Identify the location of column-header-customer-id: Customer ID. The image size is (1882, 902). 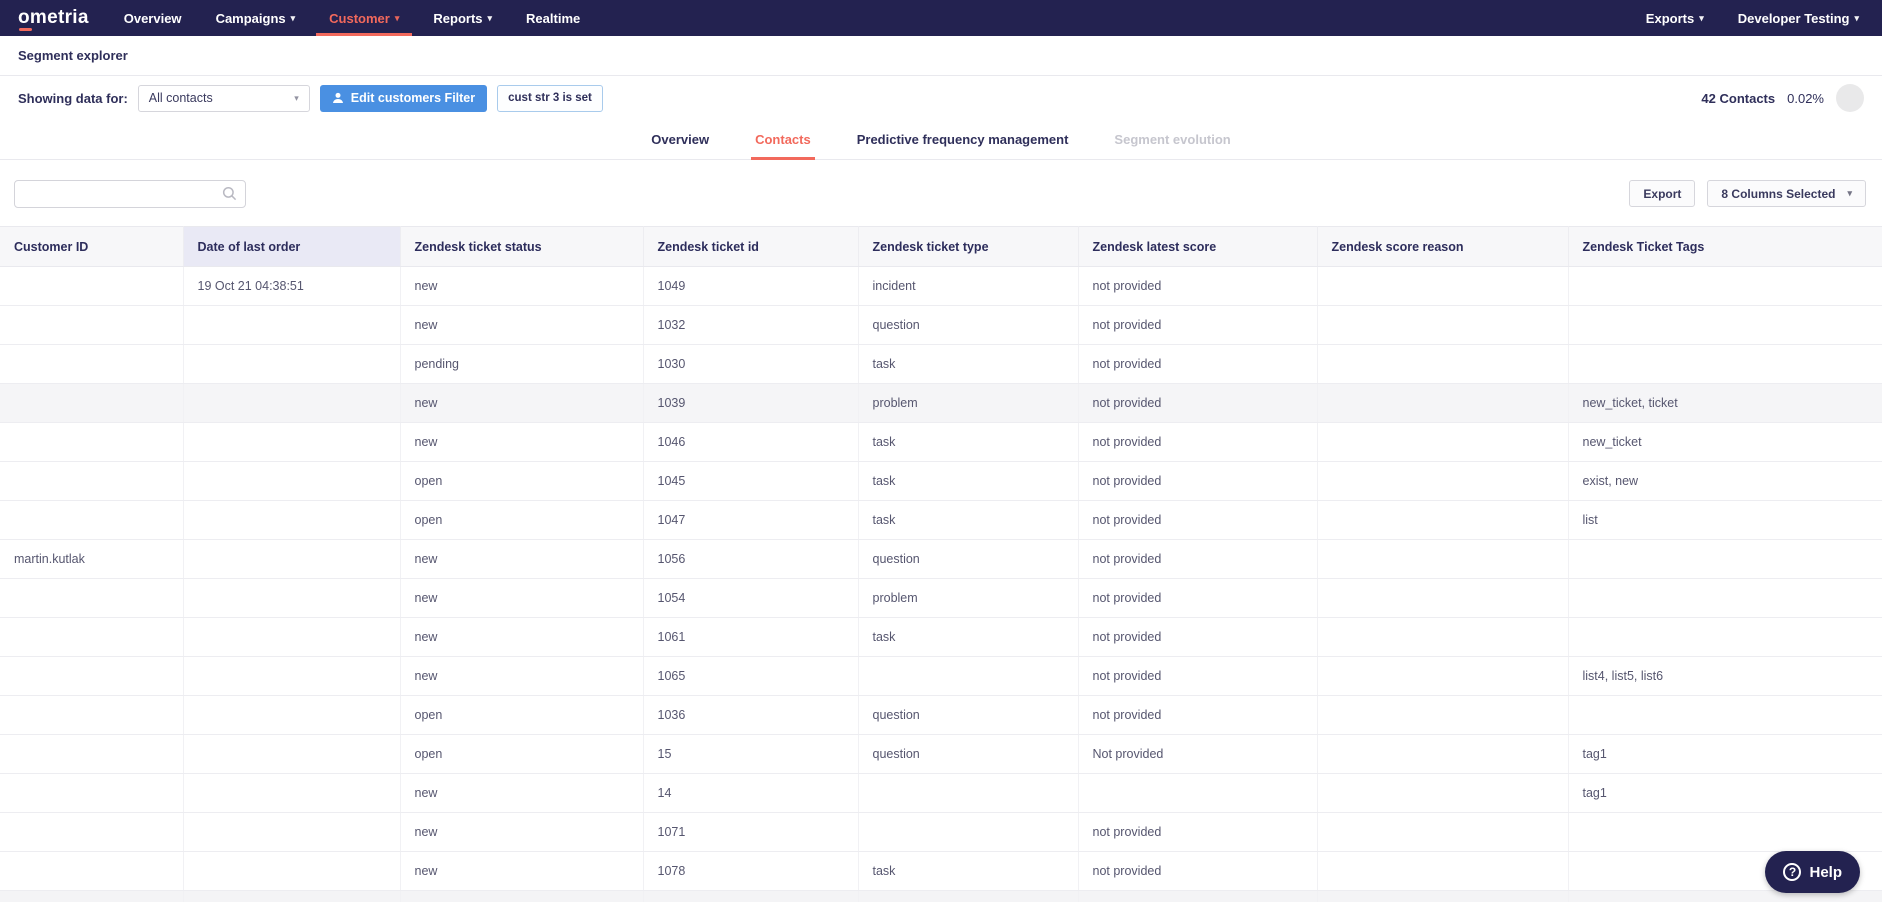
(92, 246).